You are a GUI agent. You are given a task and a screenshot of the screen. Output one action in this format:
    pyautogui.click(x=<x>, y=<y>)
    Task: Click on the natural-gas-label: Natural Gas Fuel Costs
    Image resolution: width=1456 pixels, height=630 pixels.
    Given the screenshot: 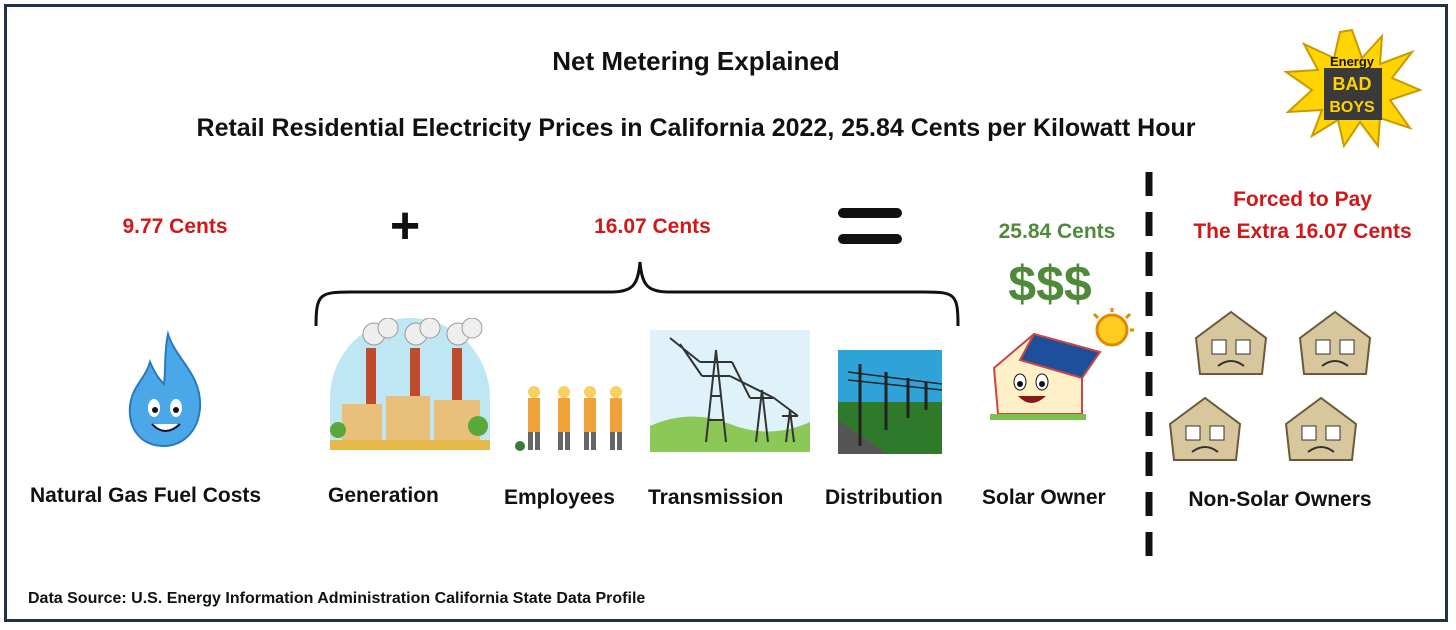 What is the action you would take?
    pyautogui.click(x=146, y=495)
    